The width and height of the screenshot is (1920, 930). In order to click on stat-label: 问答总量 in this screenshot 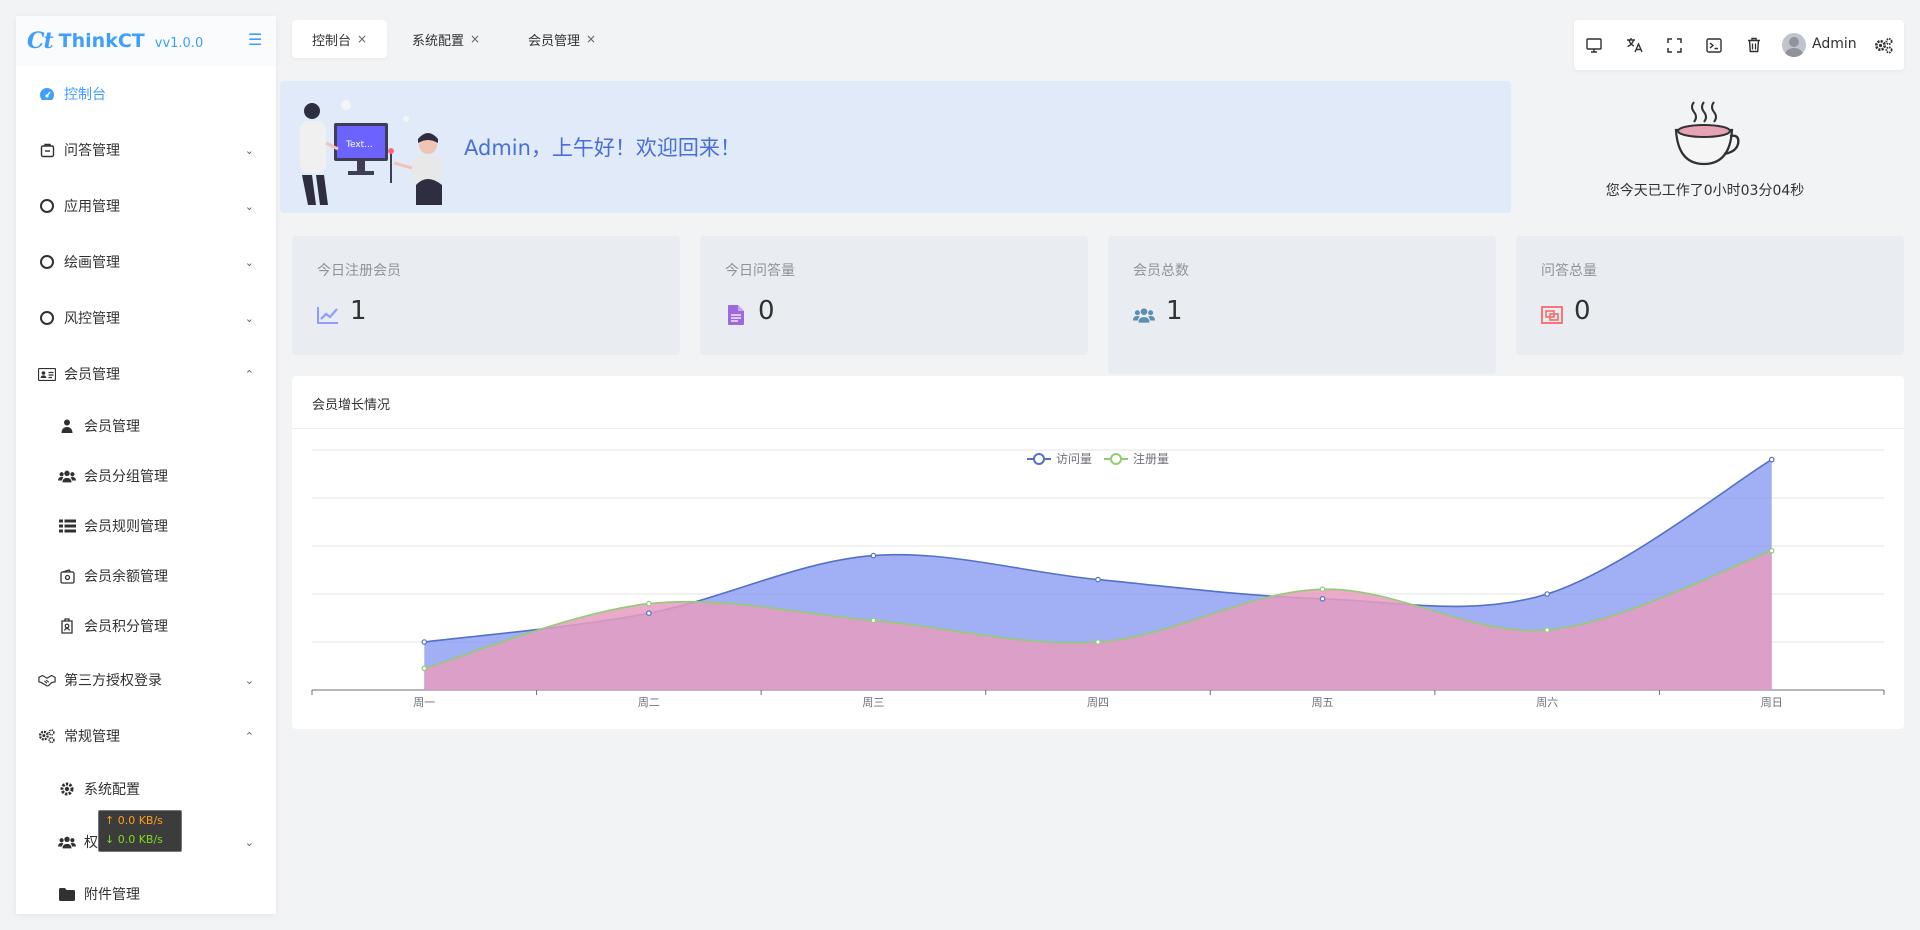, I will do `click(1569, 271)`.